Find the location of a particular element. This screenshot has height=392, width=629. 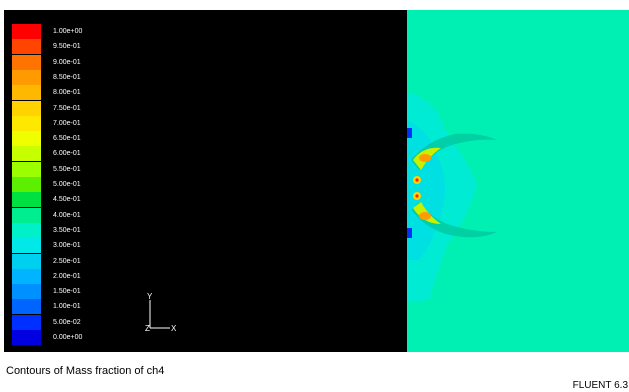

legend-row: 4.50e-01 is located at coordinates (57, 200).